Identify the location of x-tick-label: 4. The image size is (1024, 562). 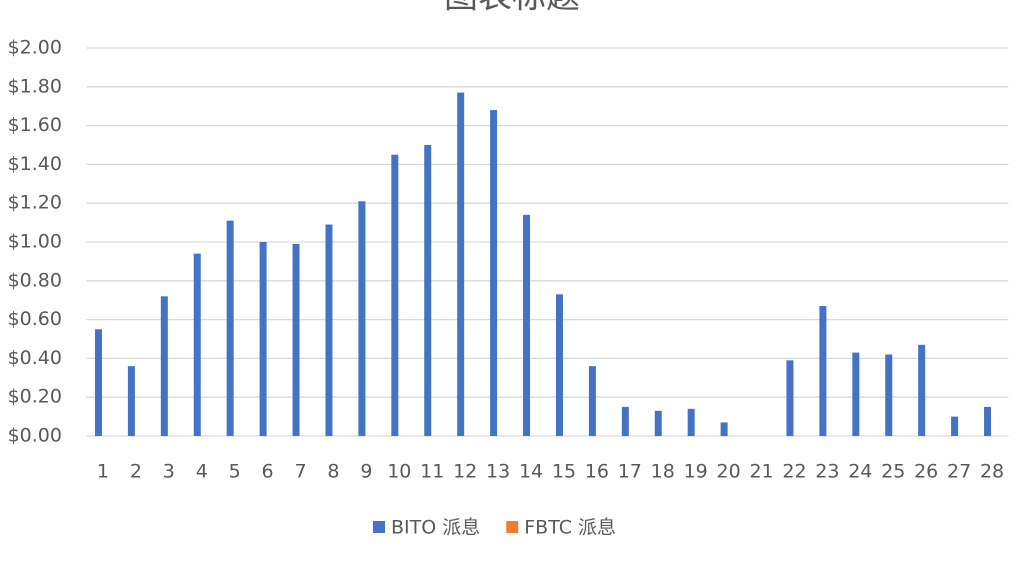
(202, 472).